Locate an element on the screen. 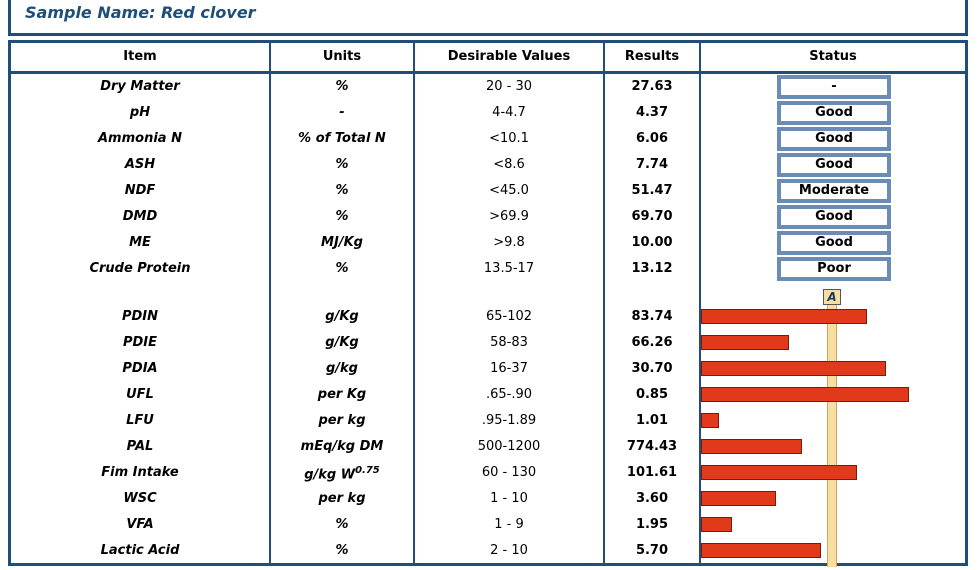  row-result: 13.12 is located at coordinates (652, 268).